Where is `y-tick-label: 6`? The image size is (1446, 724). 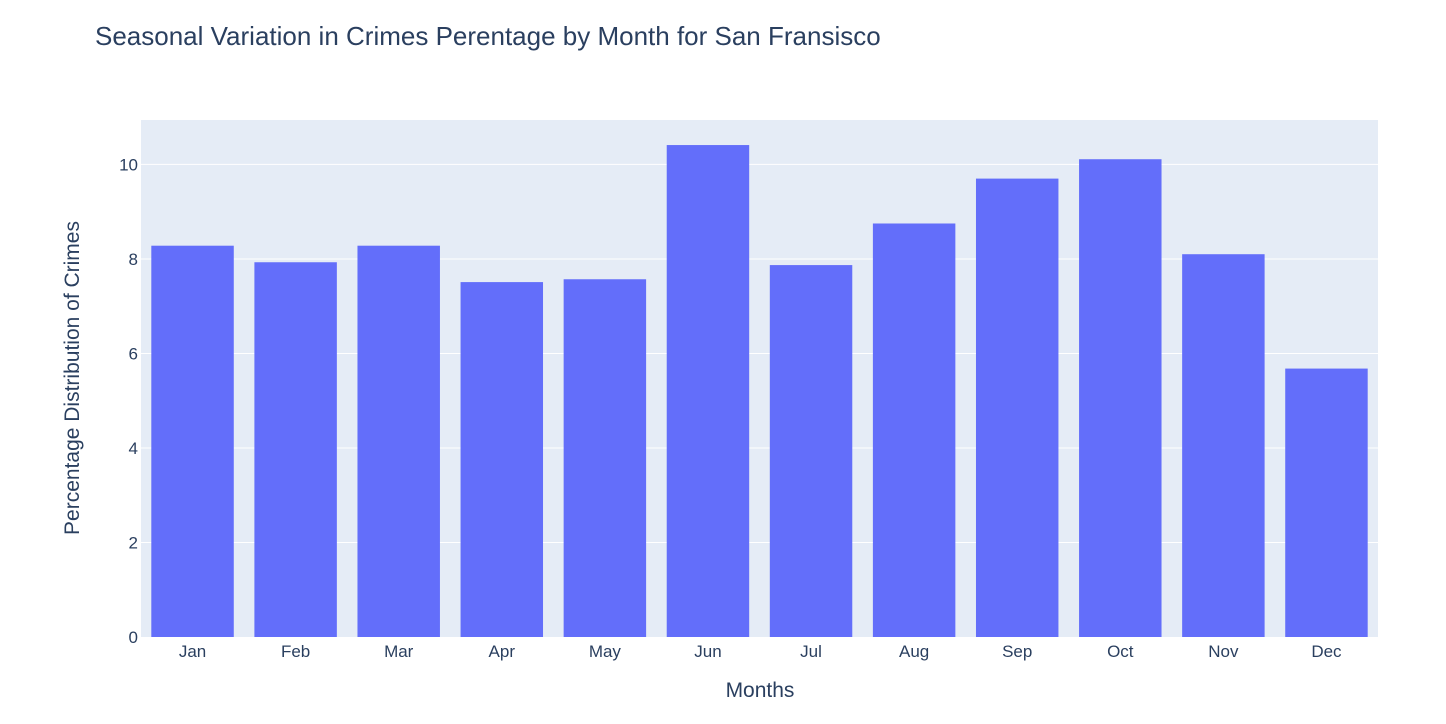
y-tick-label: 6 is located at coordinates (133, 353).